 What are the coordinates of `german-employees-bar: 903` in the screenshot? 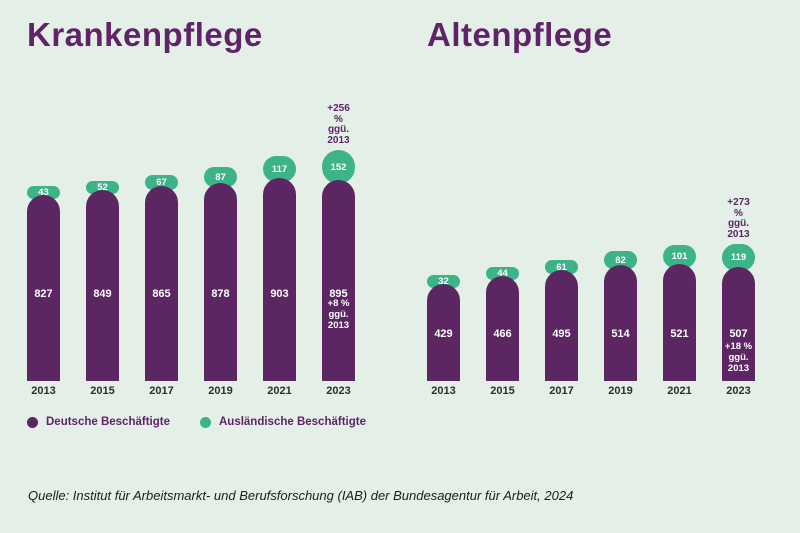 It's located at (279, 279).